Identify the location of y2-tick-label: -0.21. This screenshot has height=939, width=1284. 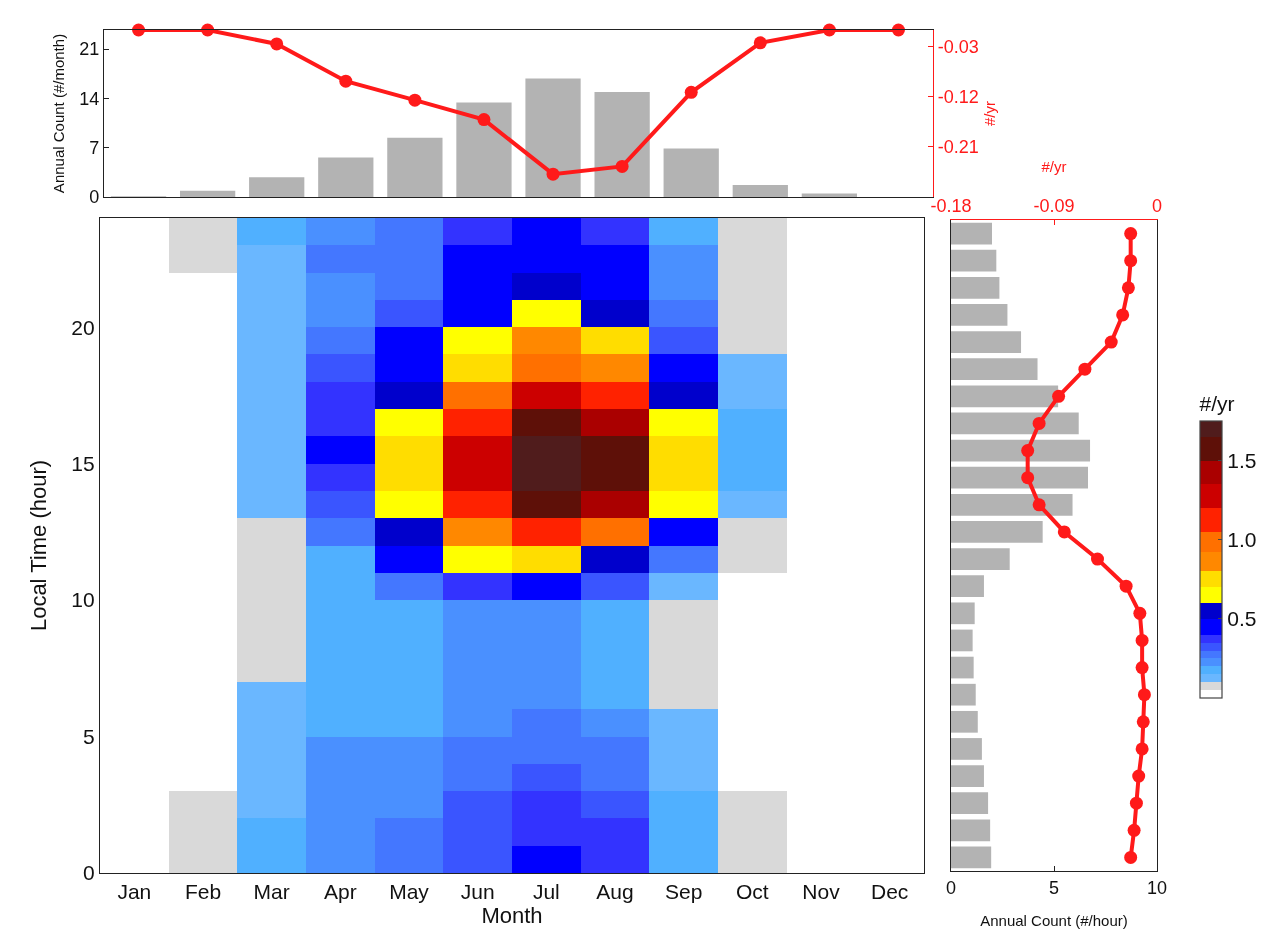
(958, 147).